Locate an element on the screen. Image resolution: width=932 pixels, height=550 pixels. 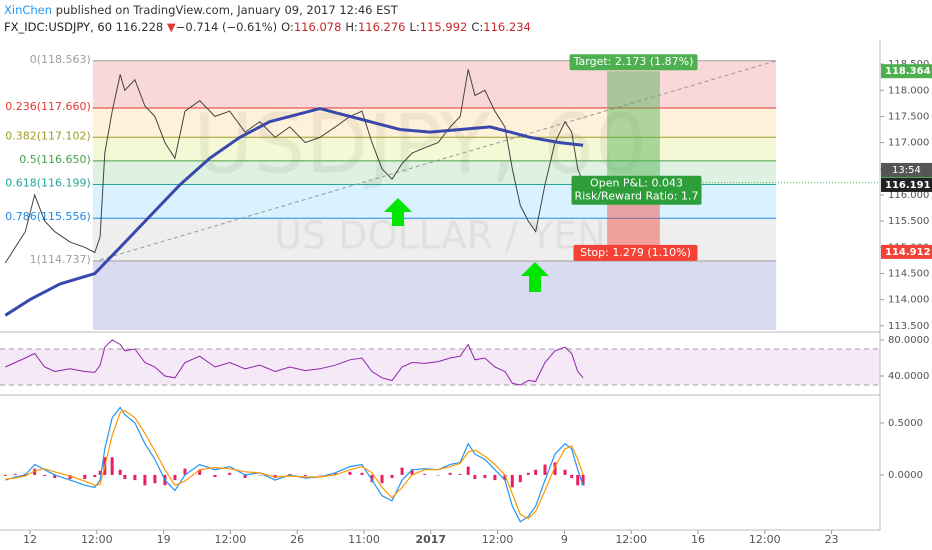
countdown-box is located at coordinates (906, 169).